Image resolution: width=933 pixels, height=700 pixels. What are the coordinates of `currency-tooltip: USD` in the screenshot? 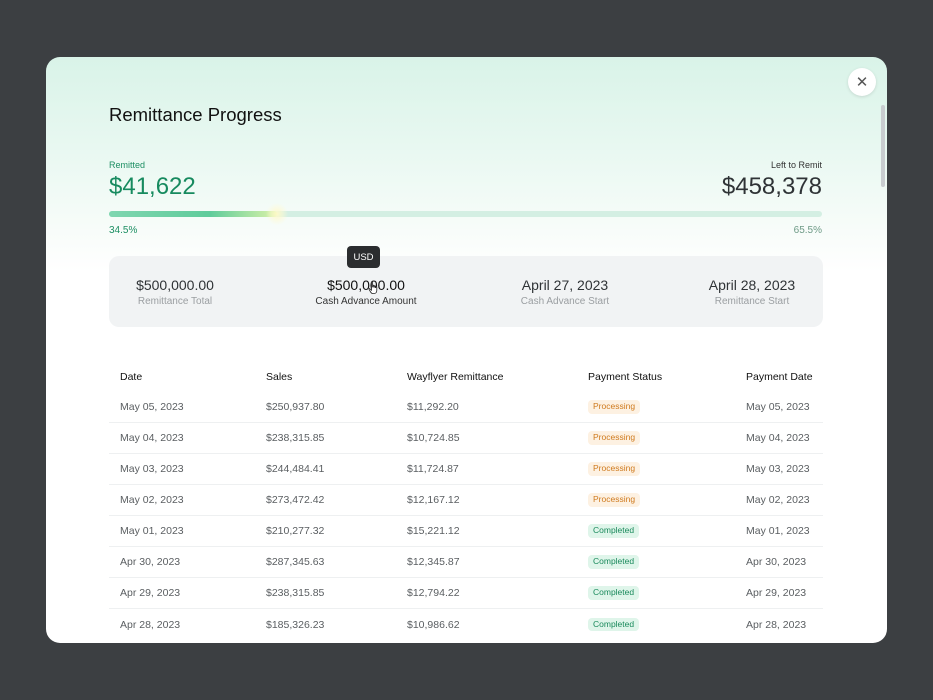 It's located at (363, 257).